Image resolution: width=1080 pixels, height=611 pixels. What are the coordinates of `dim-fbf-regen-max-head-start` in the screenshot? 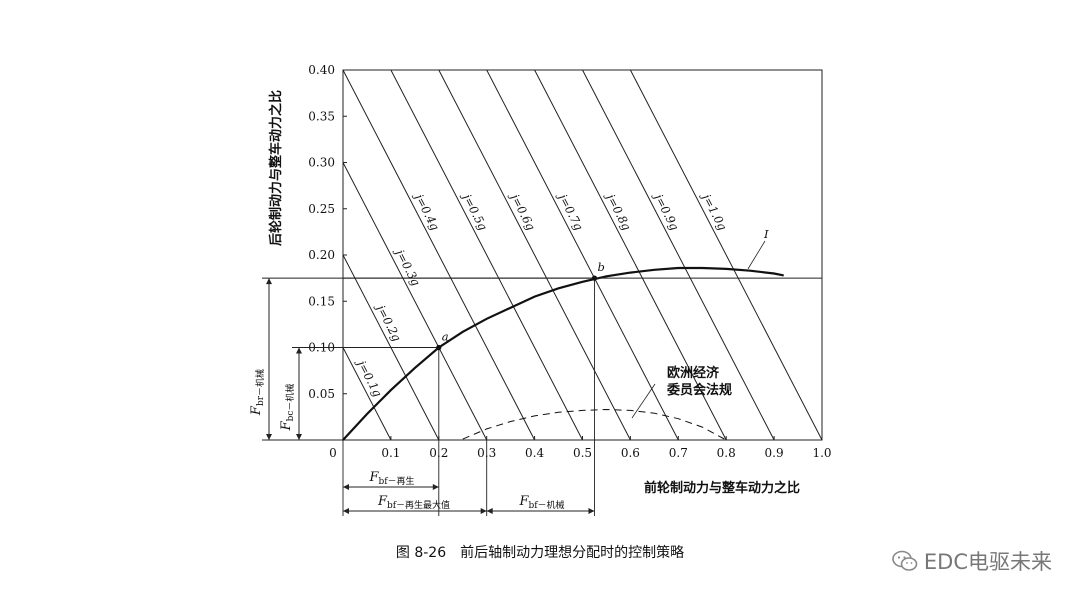 It's located at (346, 511).